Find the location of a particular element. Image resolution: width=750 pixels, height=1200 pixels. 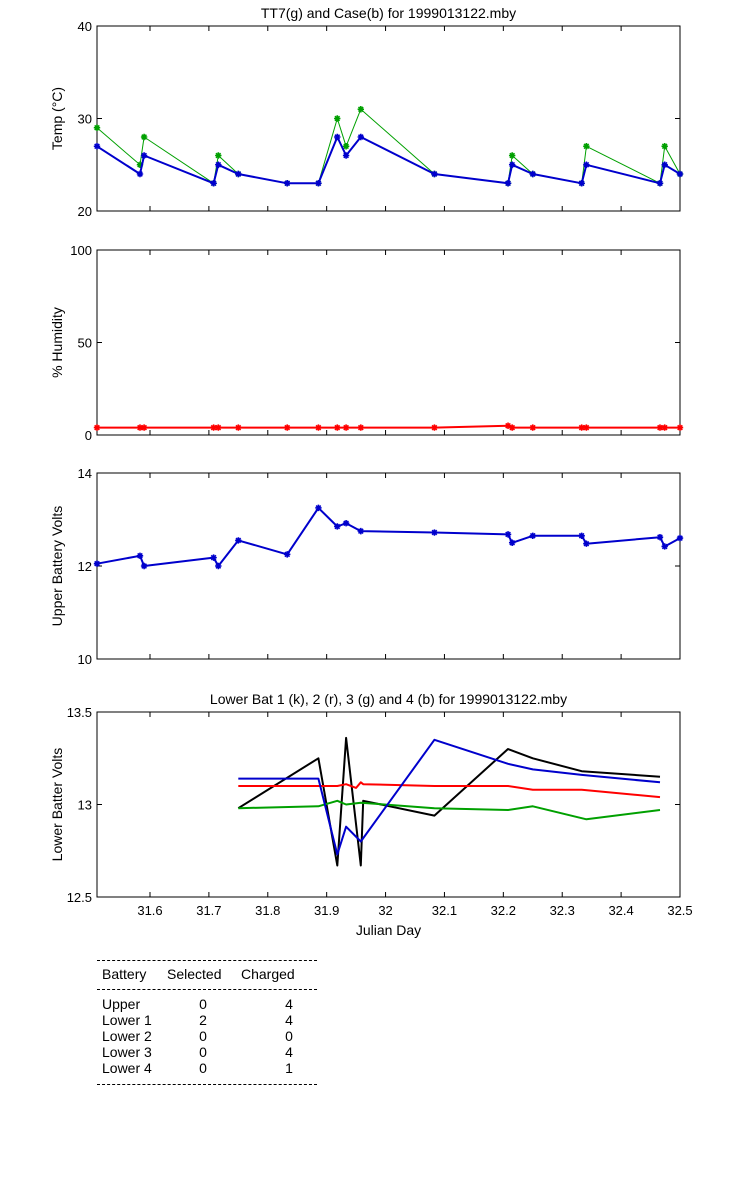

cell-selected: 2 is located at coordinates (203, 1020).